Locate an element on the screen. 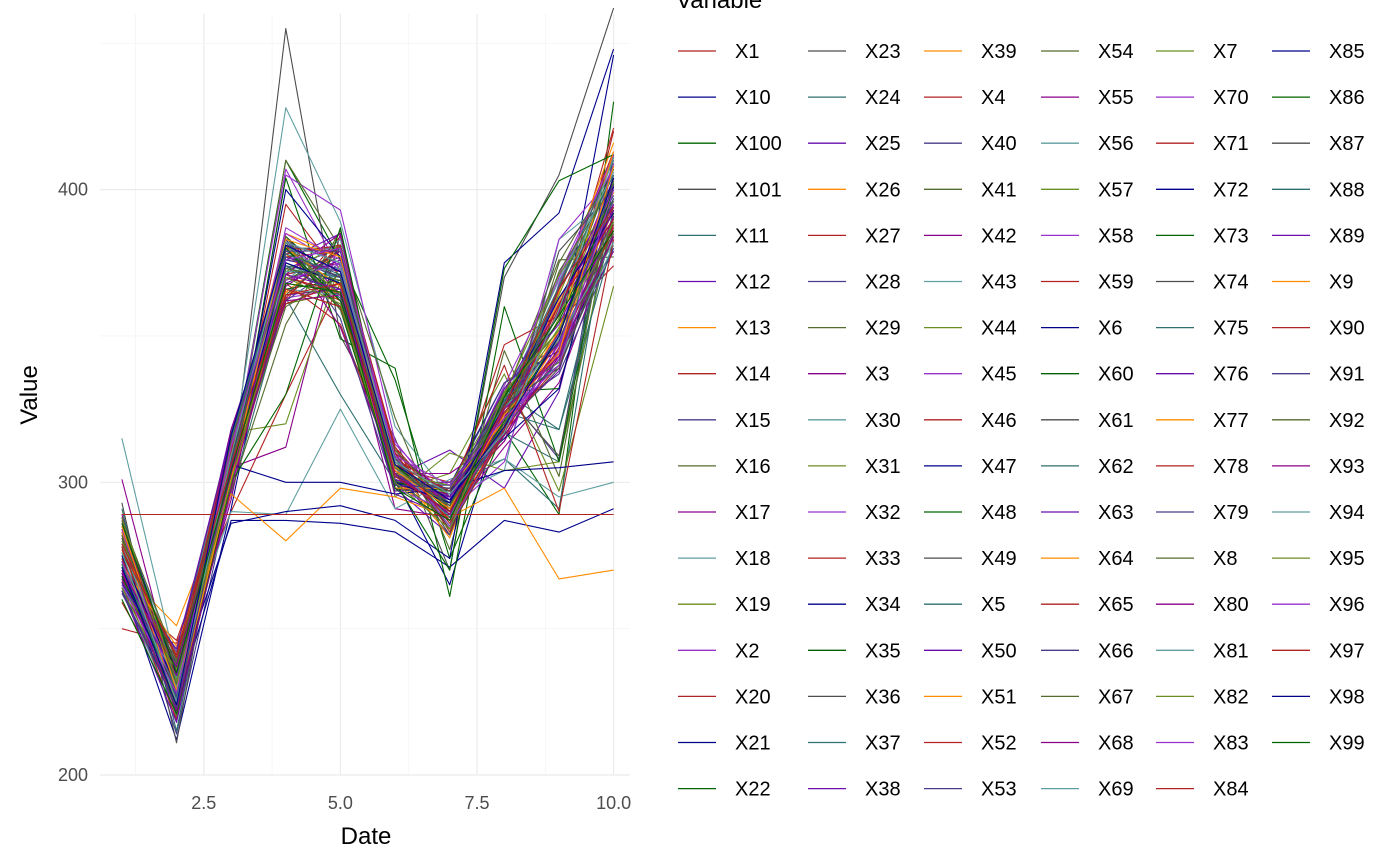 The width and height of the screenshot is (1400, 865). legend-item-X8: X8 is located at coordinates (1196, 559).